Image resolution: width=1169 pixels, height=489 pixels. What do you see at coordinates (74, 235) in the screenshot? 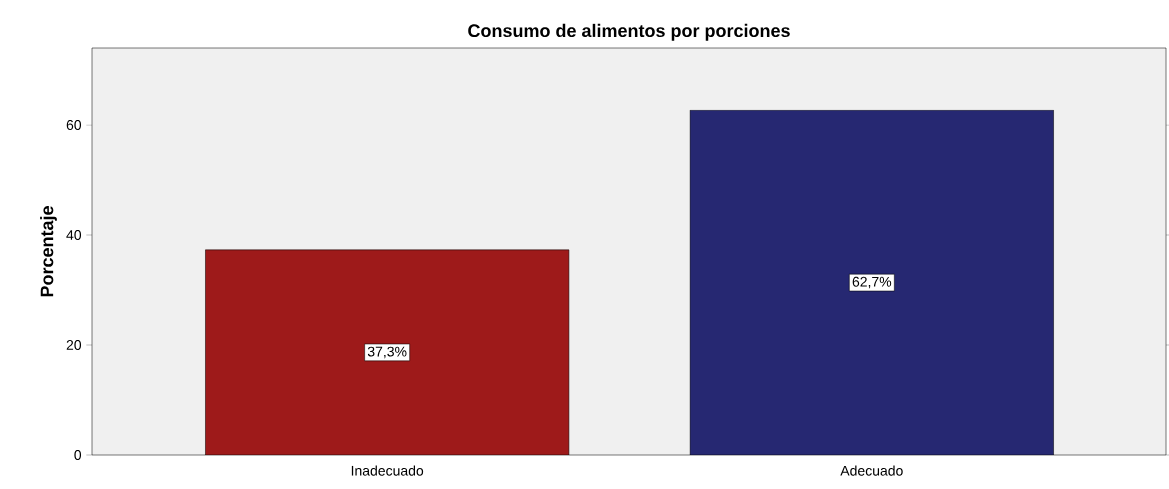
I see `y-tick-label: 40` at bounding box center [74, 235].